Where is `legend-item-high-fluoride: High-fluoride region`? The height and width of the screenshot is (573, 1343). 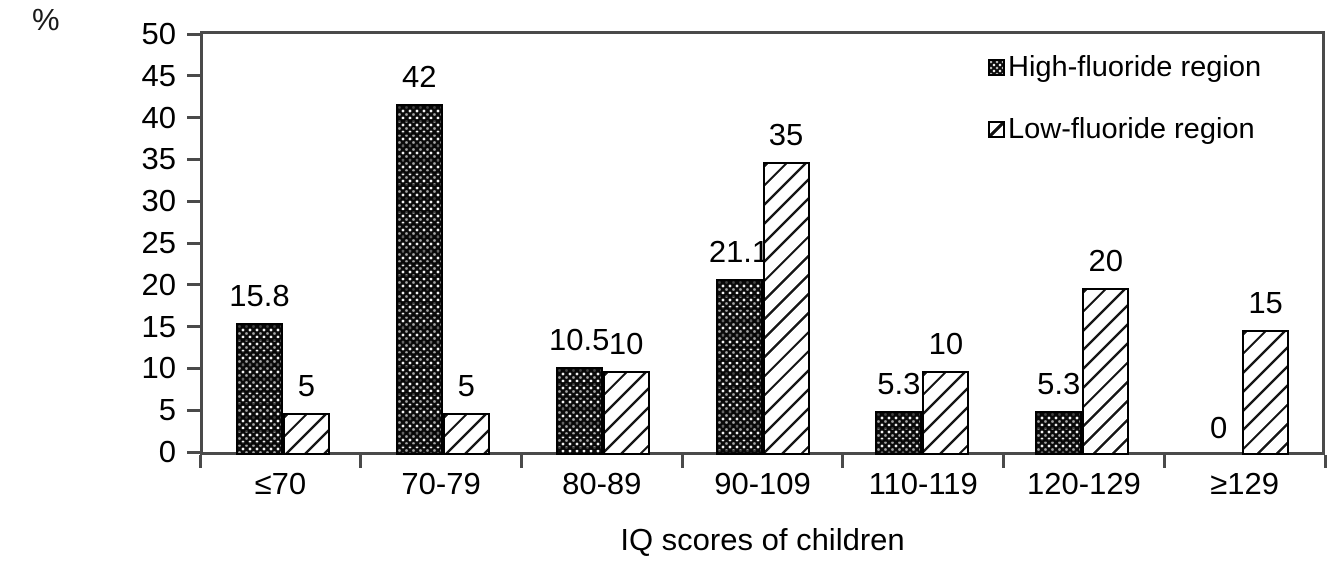
legend-item-high-fluoride: High-fluoride region is located at coordinates (1124, 67).